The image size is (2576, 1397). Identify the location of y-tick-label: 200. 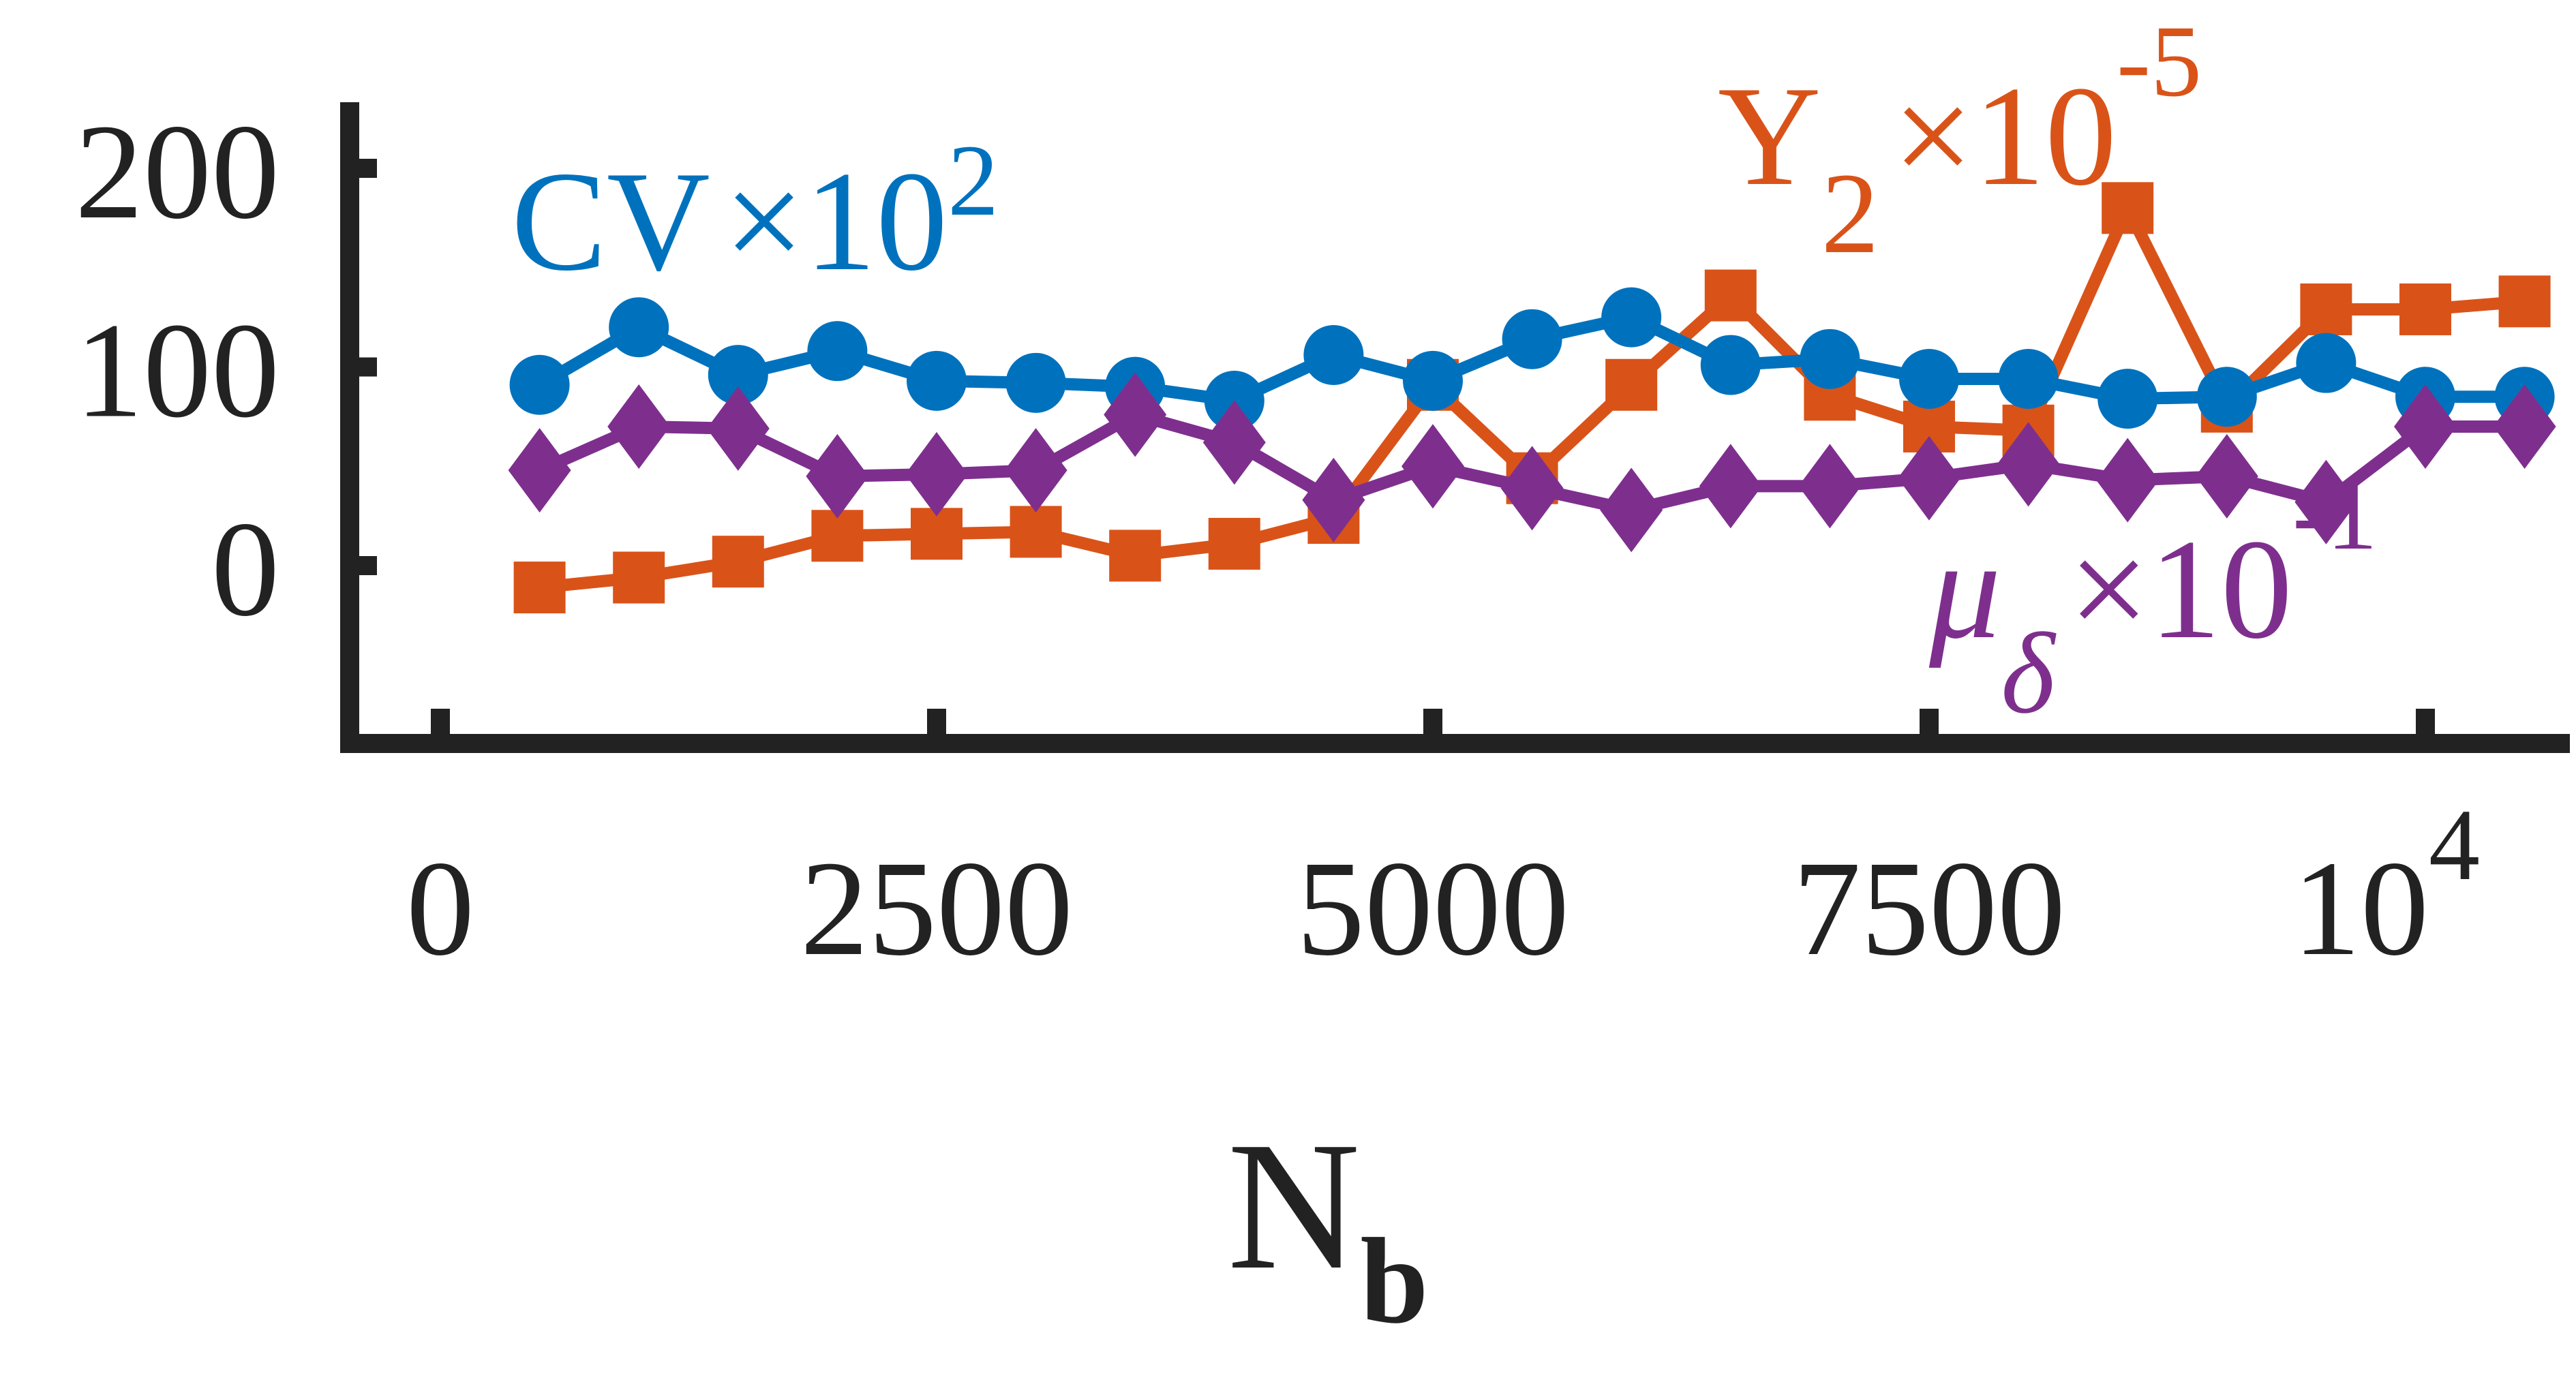
(177, 172).